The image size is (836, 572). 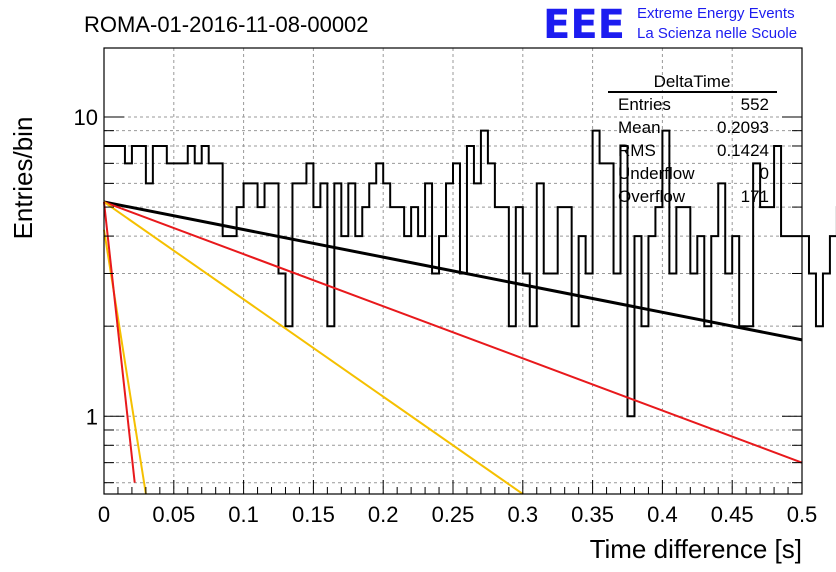 I want to click on fit-line-red, so click(x=119, y=342).